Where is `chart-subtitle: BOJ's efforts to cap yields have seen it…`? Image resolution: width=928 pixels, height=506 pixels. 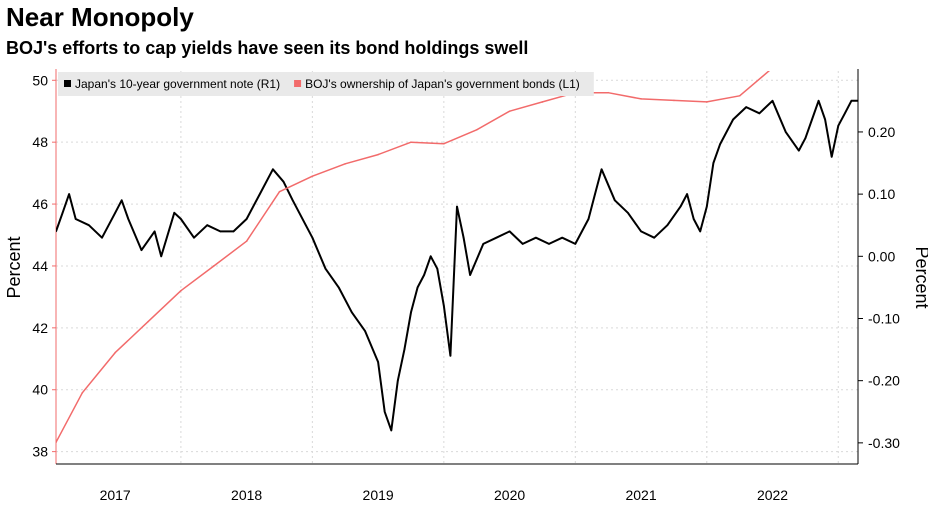 chart-subtitle: BOJ's efforts to cap yields have seen it… is located at coordinates (267, 48).